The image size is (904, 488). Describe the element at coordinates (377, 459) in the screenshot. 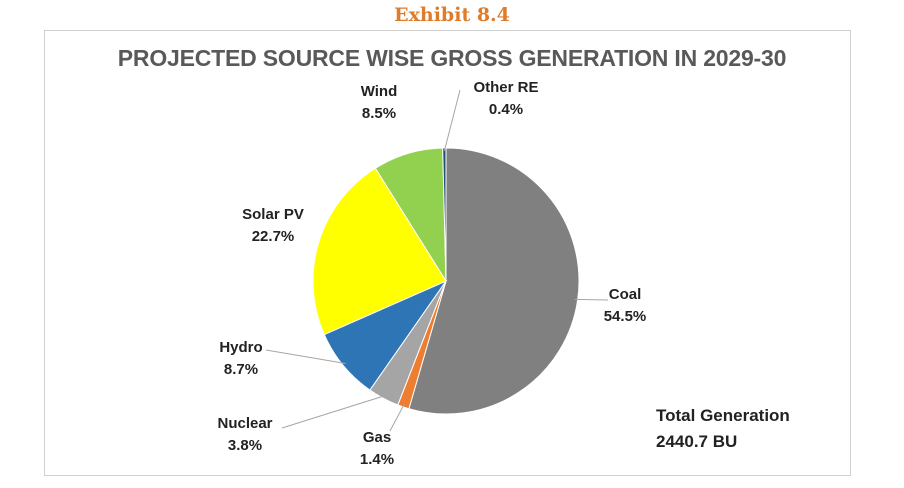

I see `slice-value-gas: 1.4%` at that location.